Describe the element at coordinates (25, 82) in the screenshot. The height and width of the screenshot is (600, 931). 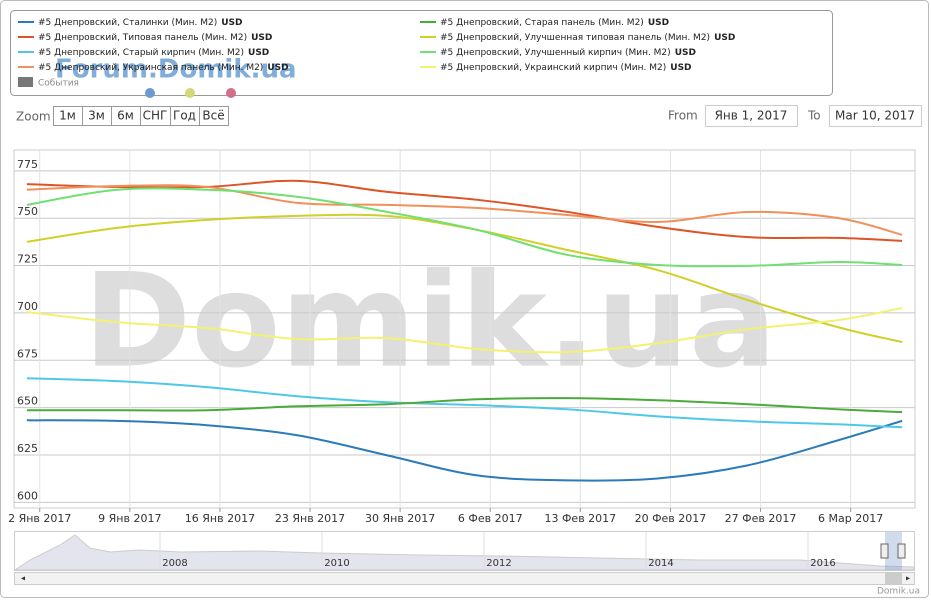
I see `events-icon` at that location.